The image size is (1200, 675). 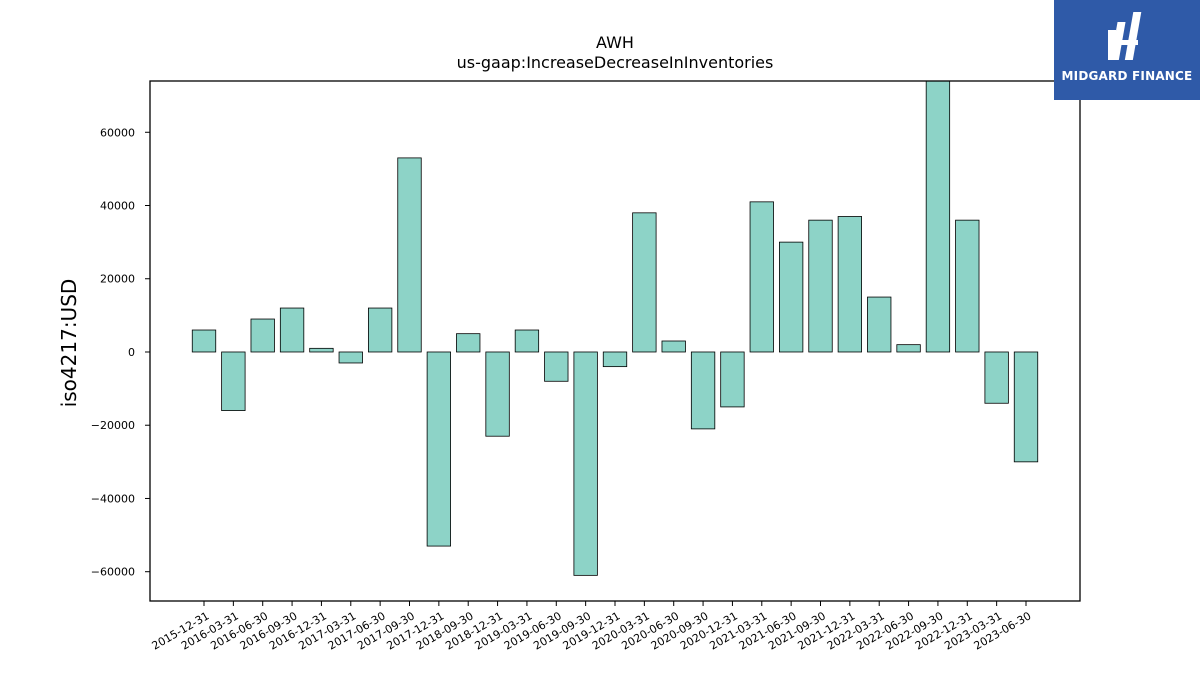 I want to click on y-tick-label: 40000, so click(x=117, y=206).